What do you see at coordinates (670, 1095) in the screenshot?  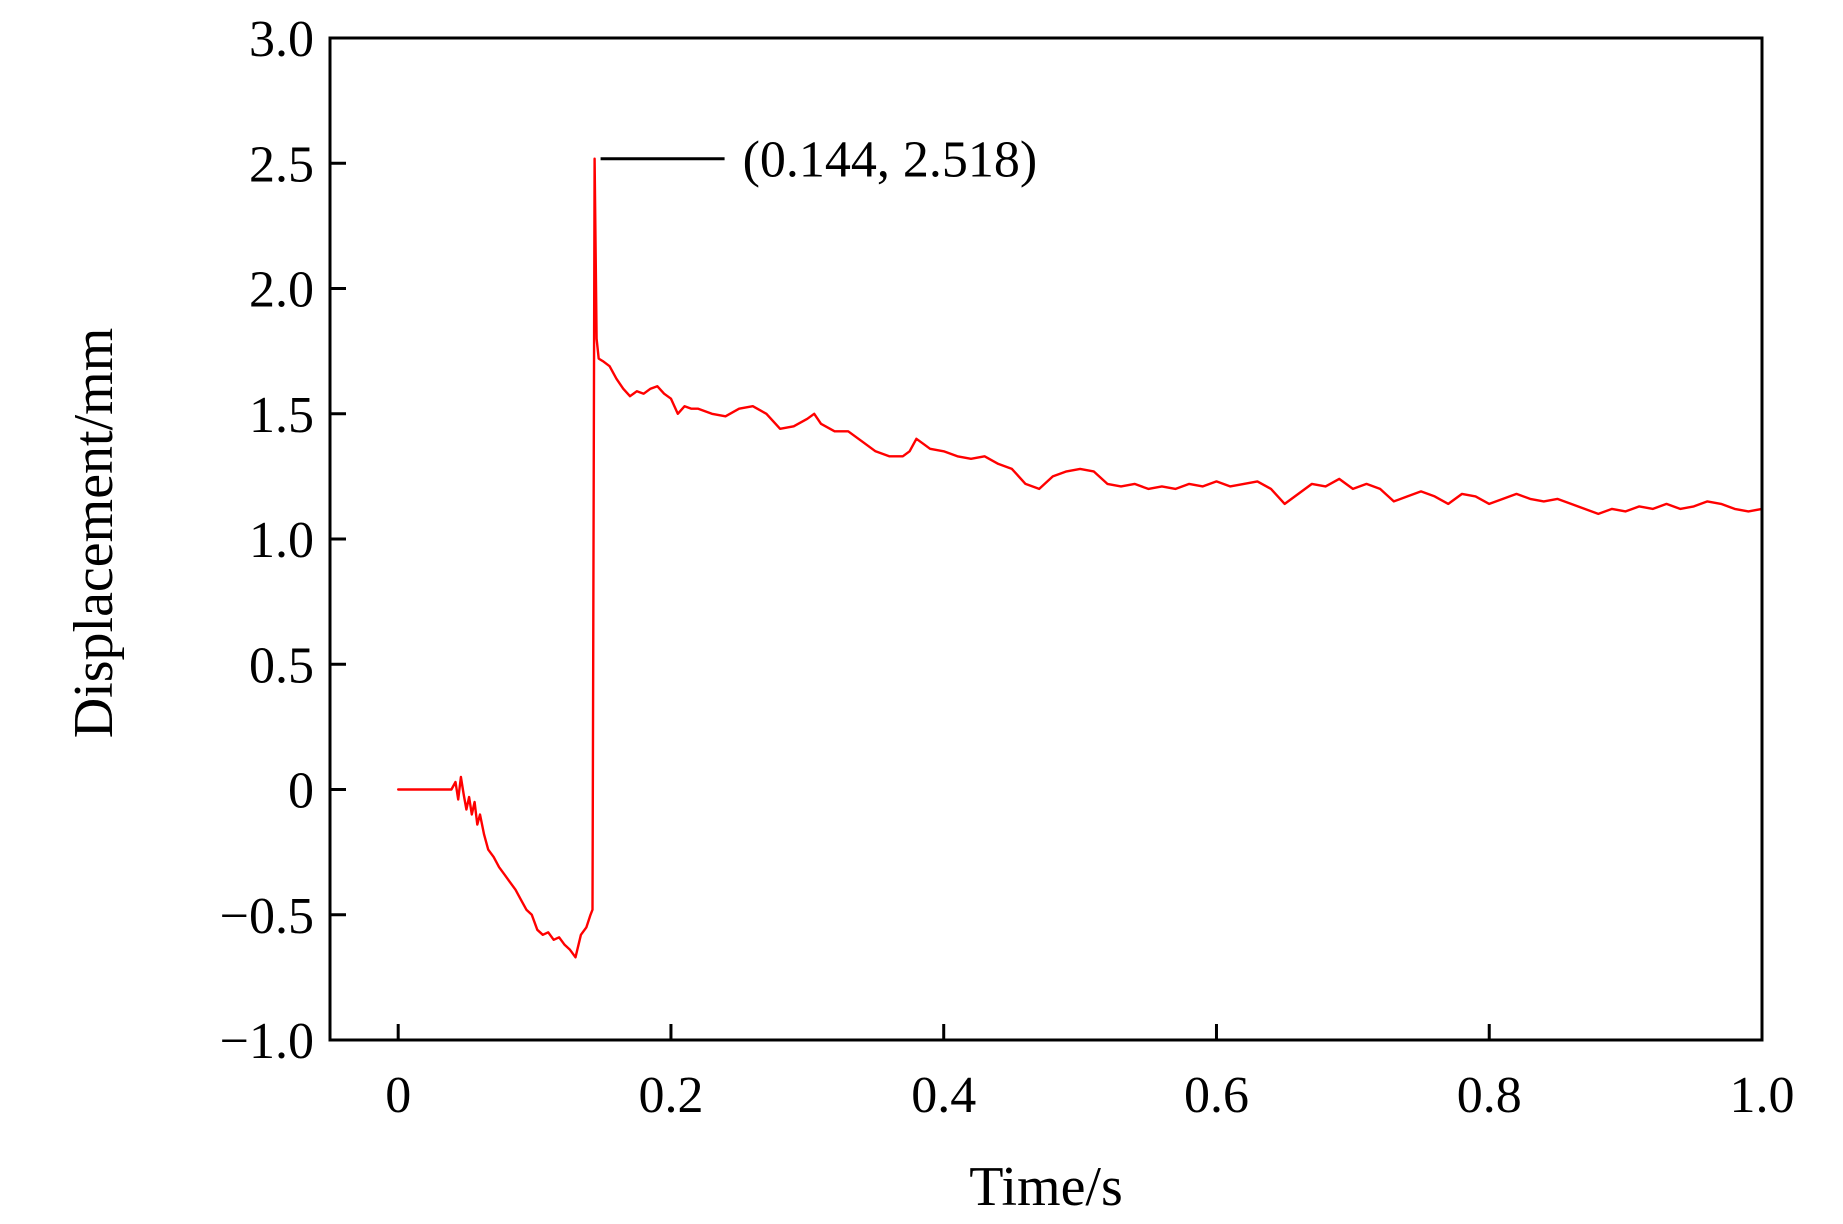 I see `x-tick-label: 0.2` at bounding box center [670, 1095].